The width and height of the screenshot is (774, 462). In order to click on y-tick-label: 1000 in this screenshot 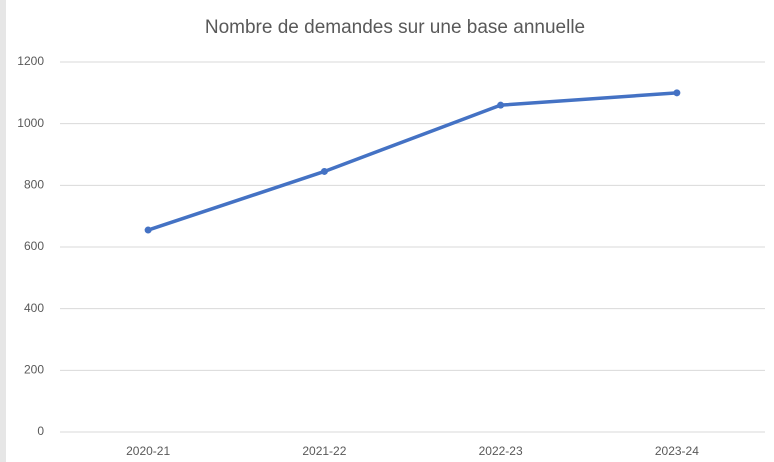, I will do `click(30, 123)`.